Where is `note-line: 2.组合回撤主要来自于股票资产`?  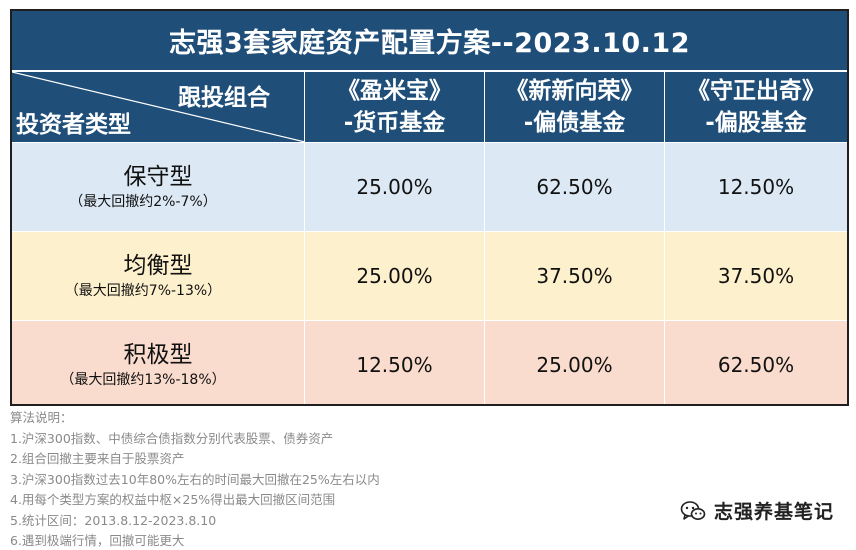 note-line: 2.组合回撤主要来自于股票资产 is located at coordinates (97, 458).